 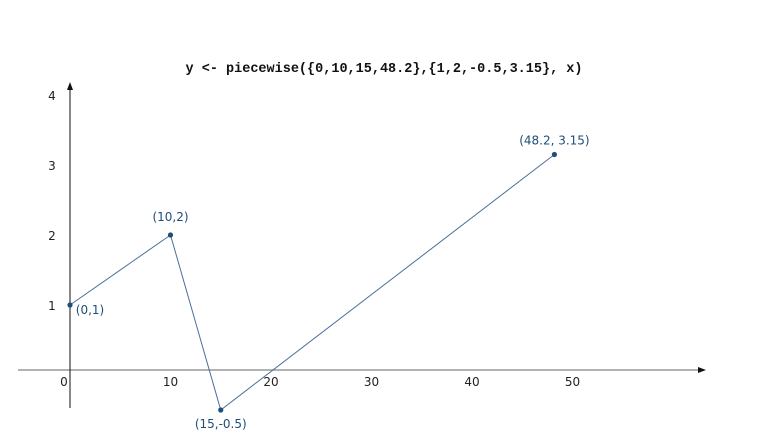 What do you see at coordinates (371, 382) in the screenshot?
I see `x-tick-label: 30` at bounding box center [371, 382].